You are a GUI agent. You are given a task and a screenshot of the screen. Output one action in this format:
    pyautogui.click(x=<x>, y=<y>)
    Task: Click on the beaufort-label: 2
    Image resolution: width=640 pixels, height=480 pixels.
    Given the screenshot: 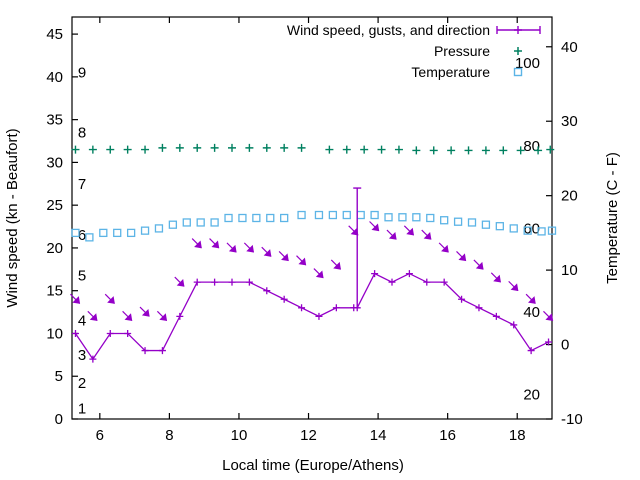 What is the action you would take?
    pyautogui.click(x=82, y=383)
    